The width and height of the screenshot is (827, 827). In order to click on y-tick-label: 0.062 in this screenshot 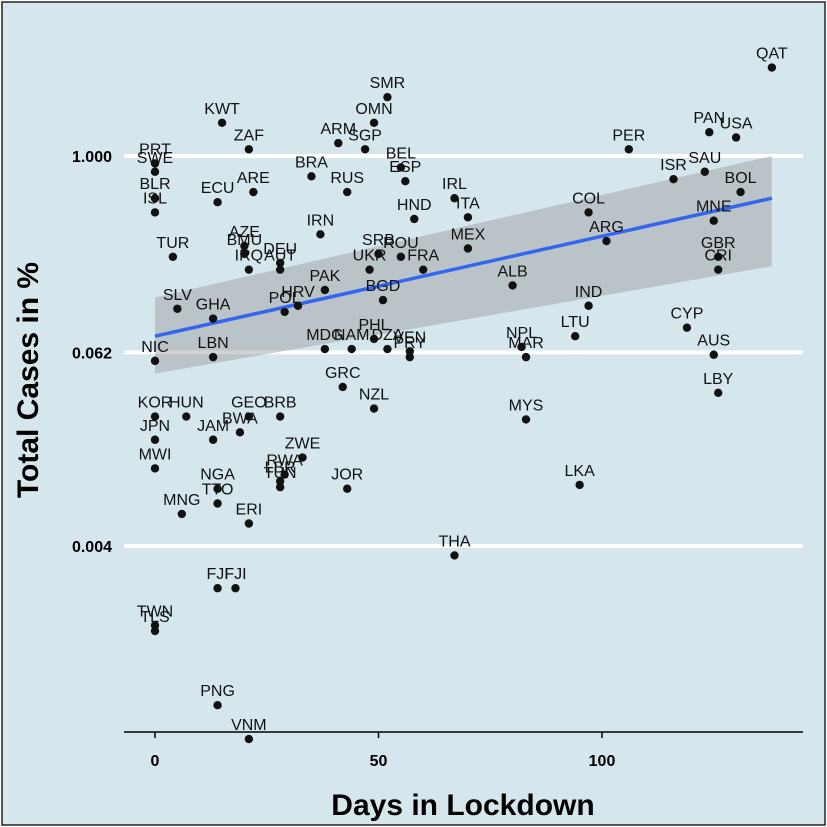, I will do `click(92, 353)`.